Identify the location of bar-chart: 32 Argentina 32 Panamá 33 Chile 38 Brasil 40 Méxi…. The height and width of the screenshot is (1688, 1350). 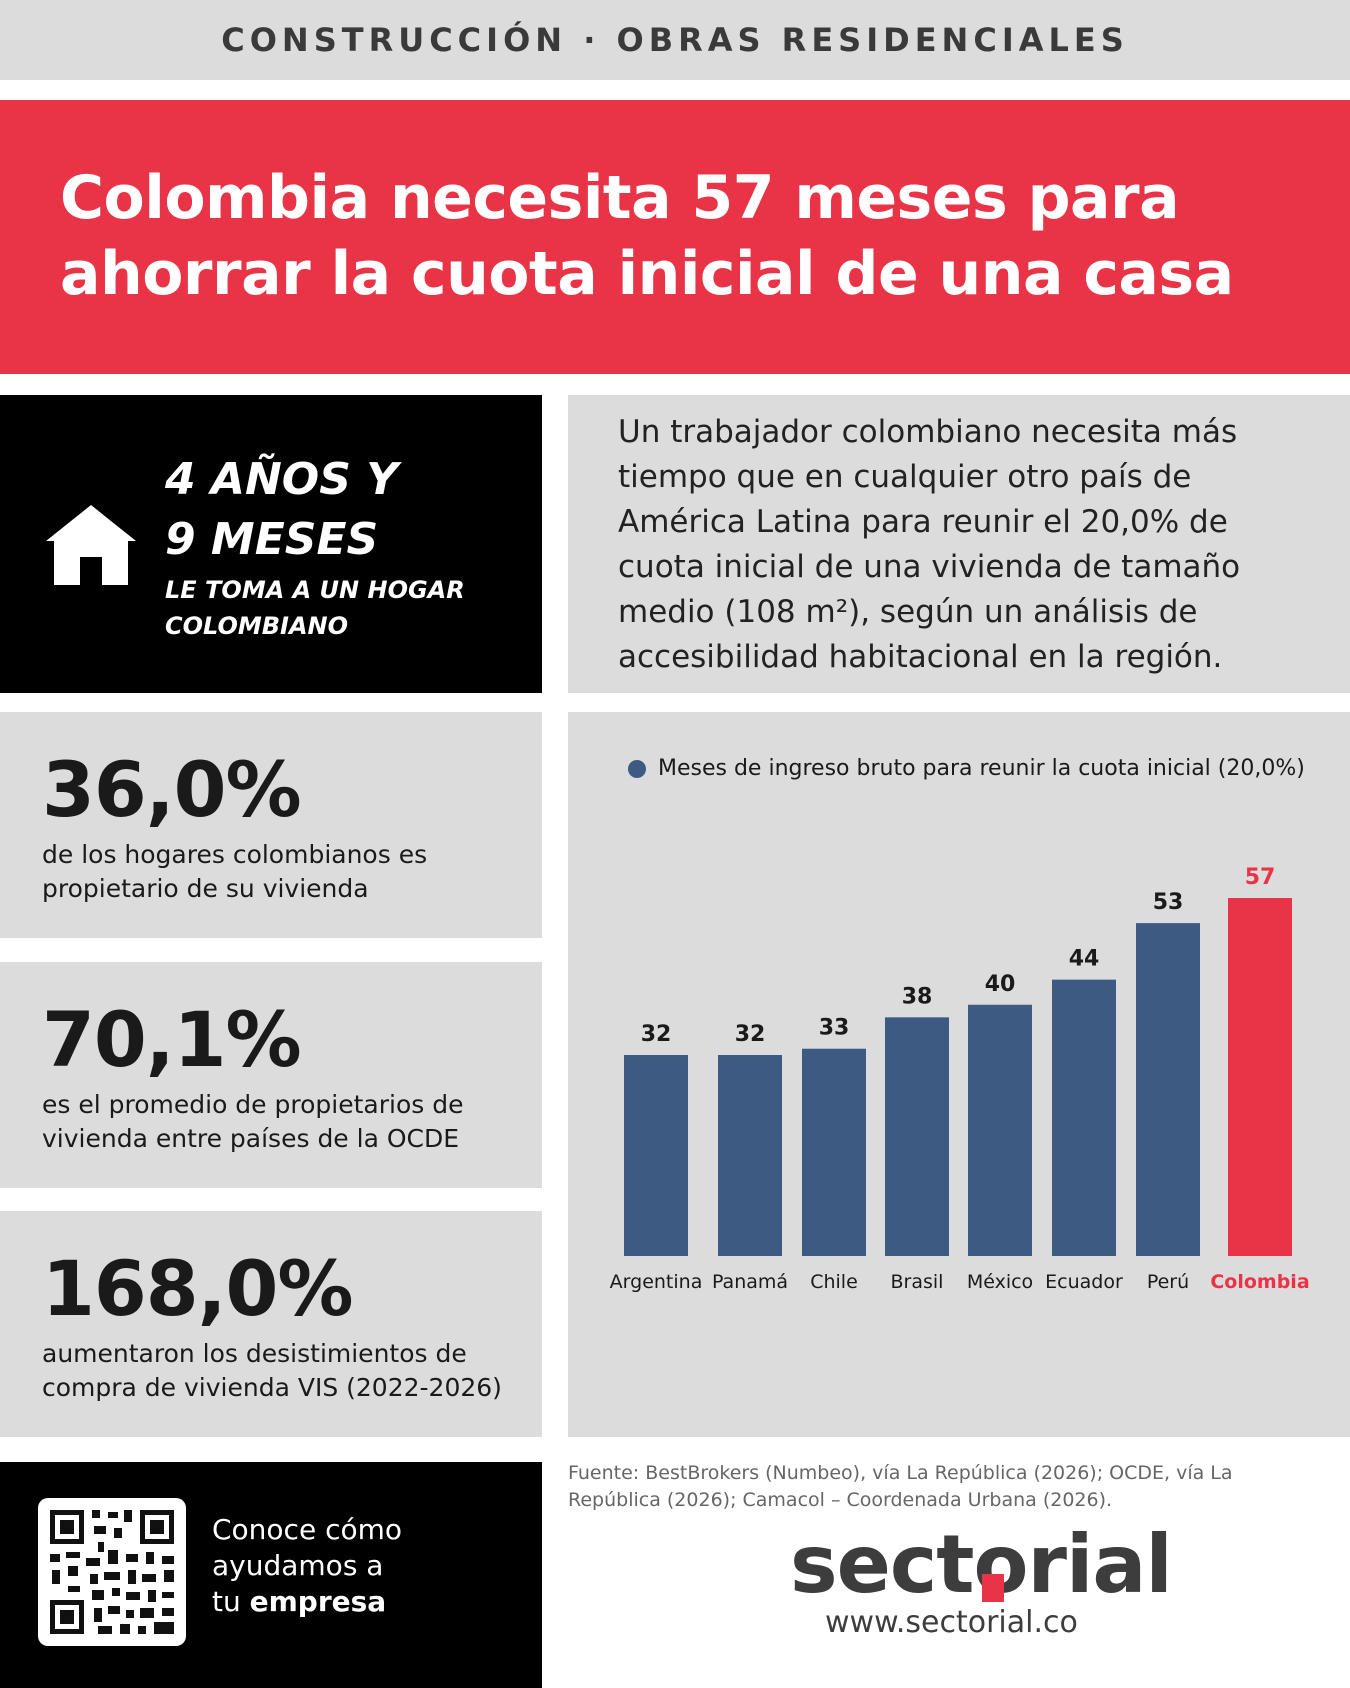
(960, 1079).